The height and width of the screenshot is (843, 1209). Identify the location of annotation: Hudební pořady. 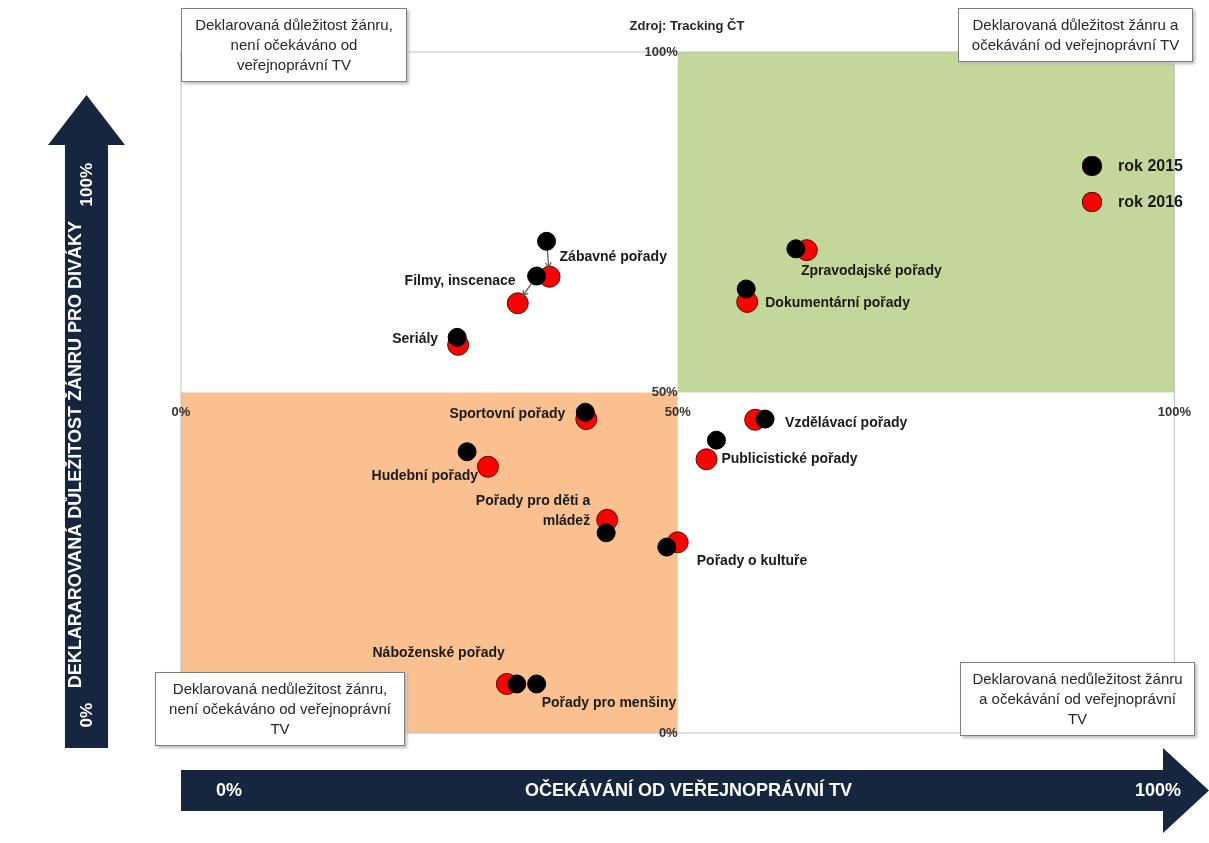
(425, 474).